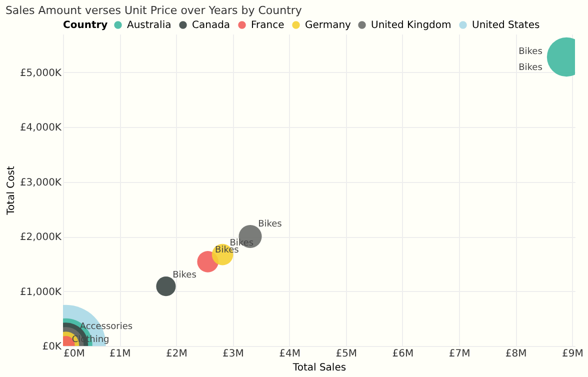  Describe the element at coordinates (177, 354) in the screenshot. I see `x-tick-label: £2M` at that location.